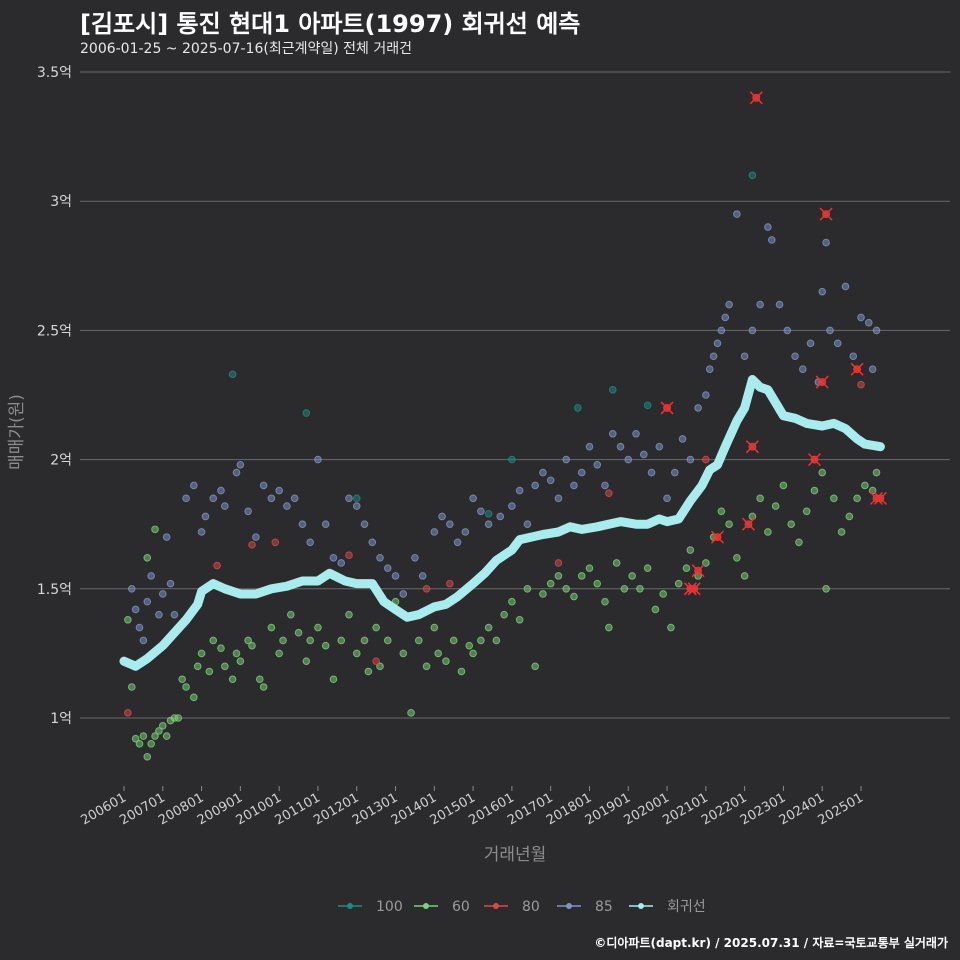 The height and width of the screenshot is (960, 960). Describe the element at coordinates (442, 907) in the screenshot. I see `legend-item: 60` at that location.